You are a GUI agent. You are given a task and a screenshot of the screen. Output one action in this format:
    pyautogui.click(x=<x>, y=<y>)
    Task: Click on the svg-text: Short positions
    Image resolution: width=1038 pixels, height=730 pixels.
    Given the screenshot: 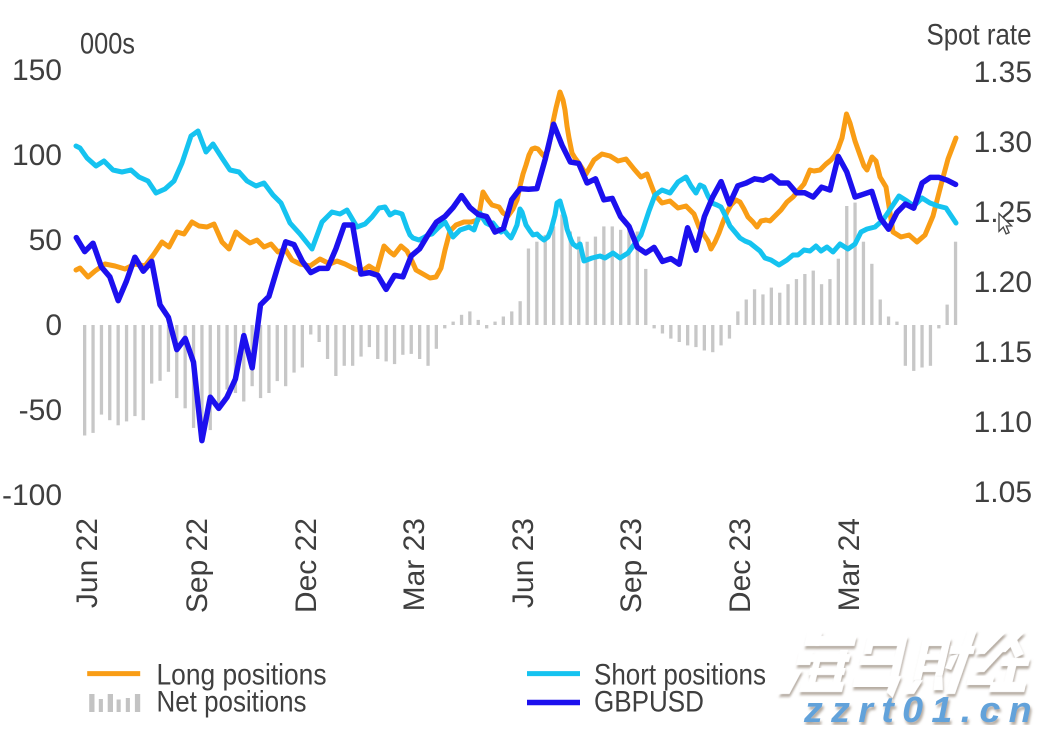 What is the action you would take?
    pyautogui.click(x=680, y=675)
    